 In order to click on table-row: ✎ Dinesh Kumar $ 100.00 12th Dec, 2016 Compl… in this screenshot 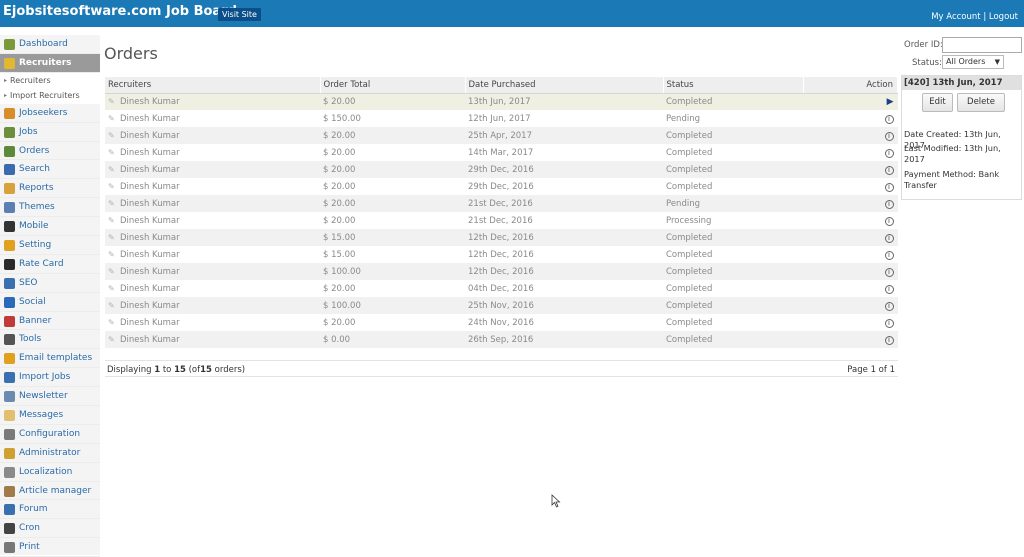, I will do `click(501, 271)`.